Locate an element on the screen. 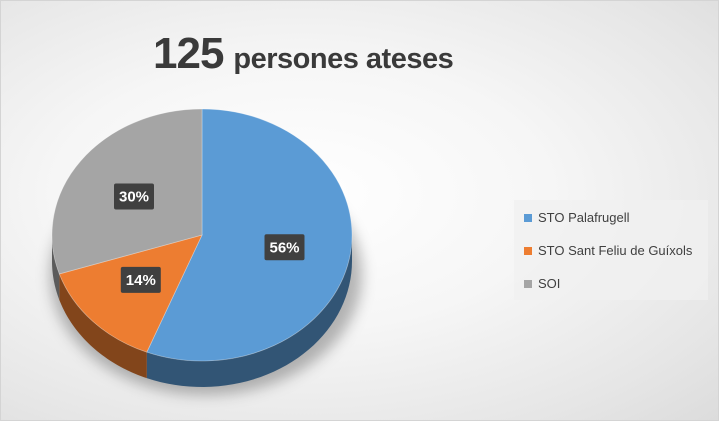 The width and height of the screenshot is (719, 421). data-label-0: 56% is located at coordinates (284, 247).